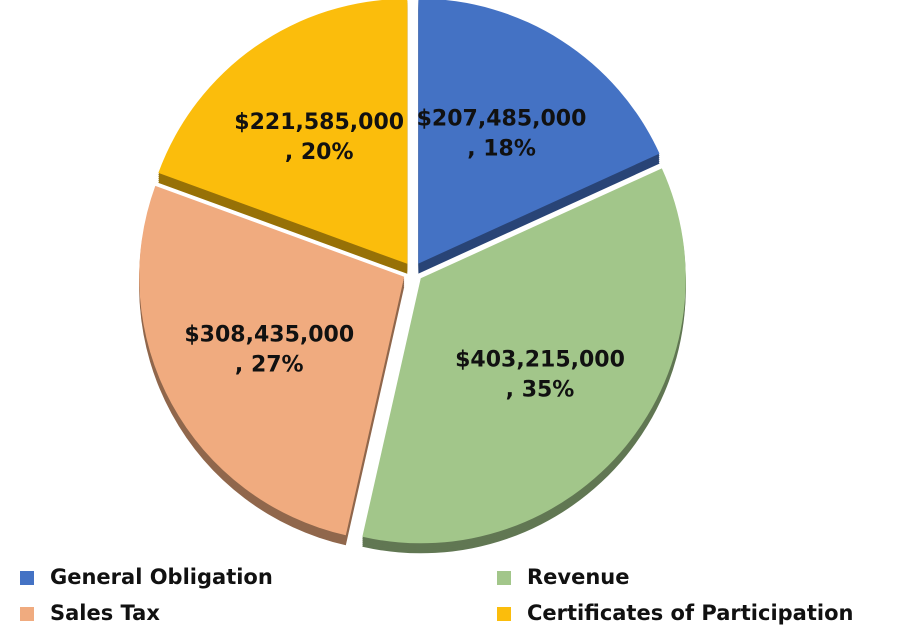 Image resolution: width=901 pixels, height=633 pixels. I want to click on data-label: $221,585,000, so click(319, 122).